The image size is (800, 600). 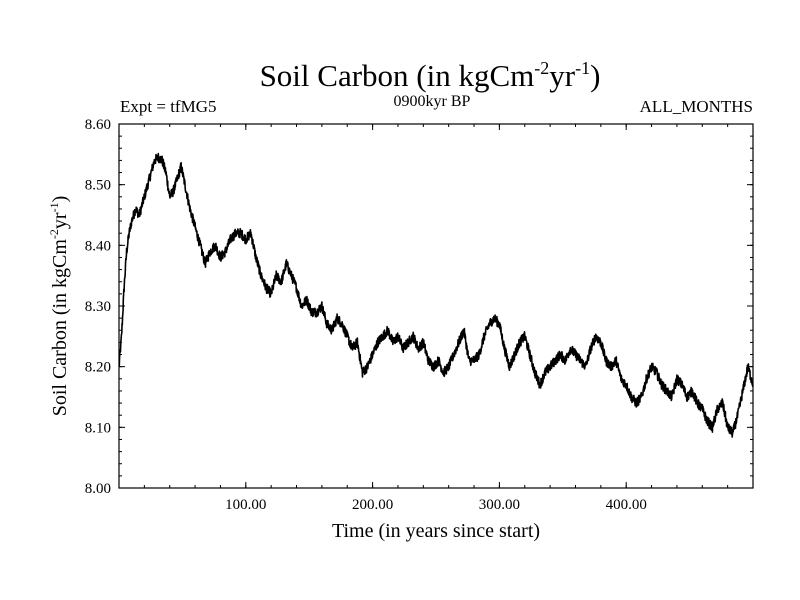 I want to click on x-tick-label: 300.00, so click(x=499, y=505).